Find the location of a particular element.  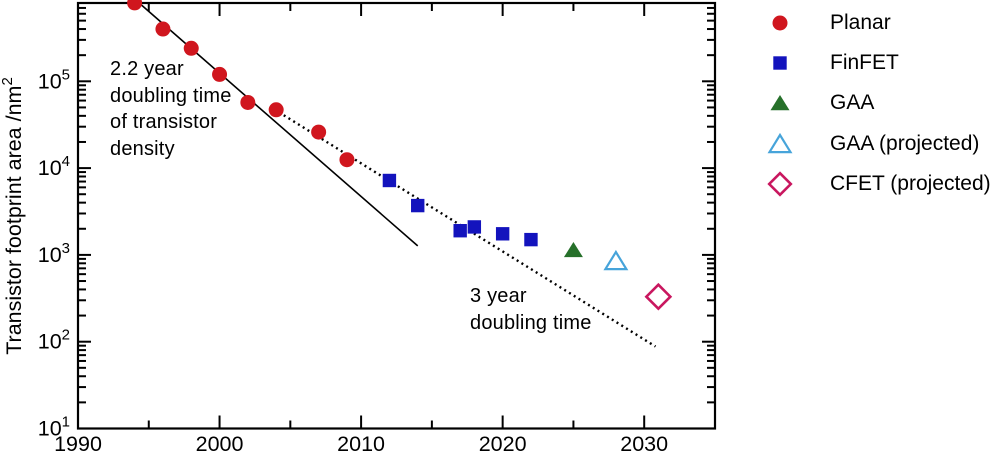

legend-item-cfet-projected: CFET (projected) is located at coordinates (871, 184).